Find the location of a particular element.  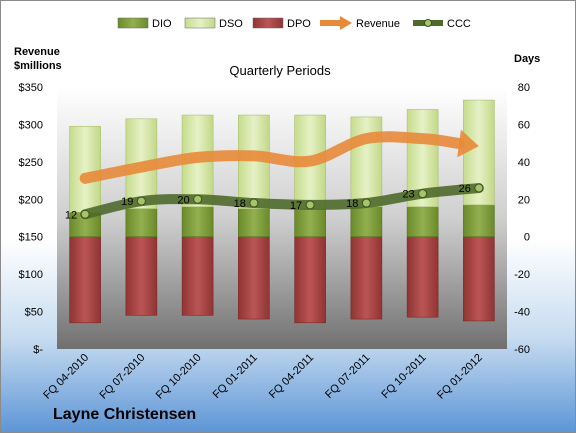

legend-item-dio: DIO is located at coordinates (144, 23).